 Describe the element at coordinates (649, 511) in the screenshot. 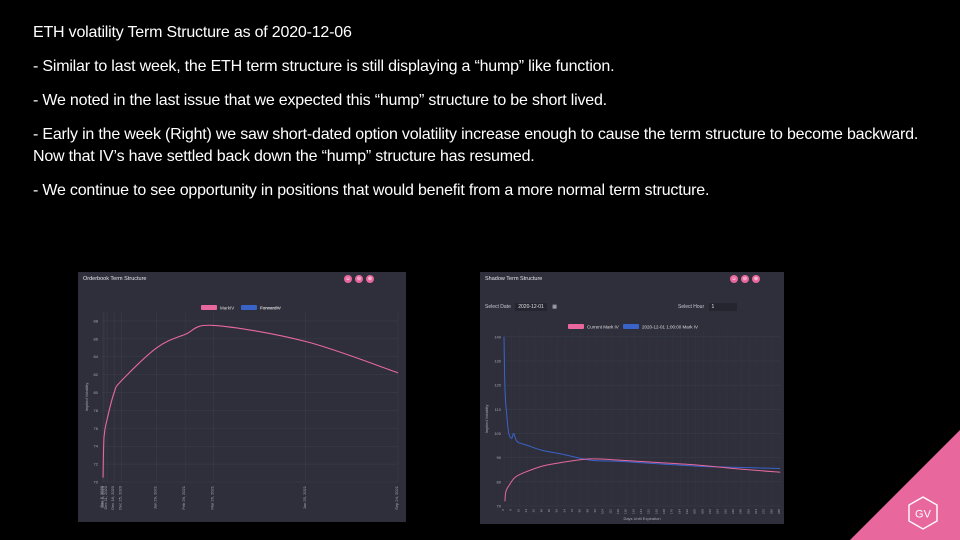

I see `x-tick-label: 152` at that location.